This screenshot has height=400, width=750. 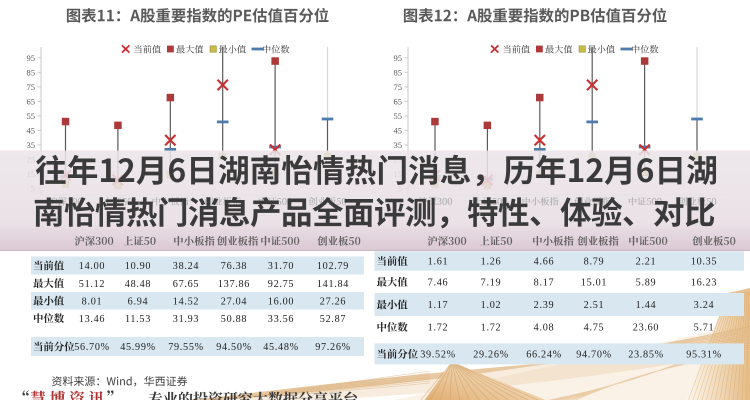 What do you see at coordinates (281, 266) in the screenshot?
I see `svg-text: 31.70` at bounding box center [281, 266].